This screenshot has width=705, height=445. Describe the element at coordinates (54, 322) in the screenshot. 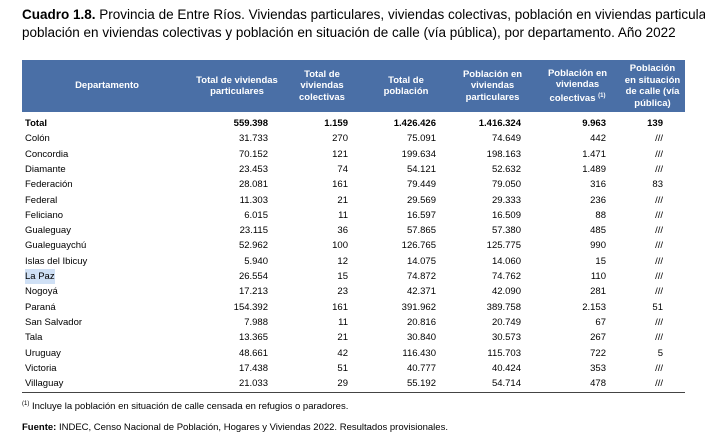

I see `row-label: San Salvador` at that location.